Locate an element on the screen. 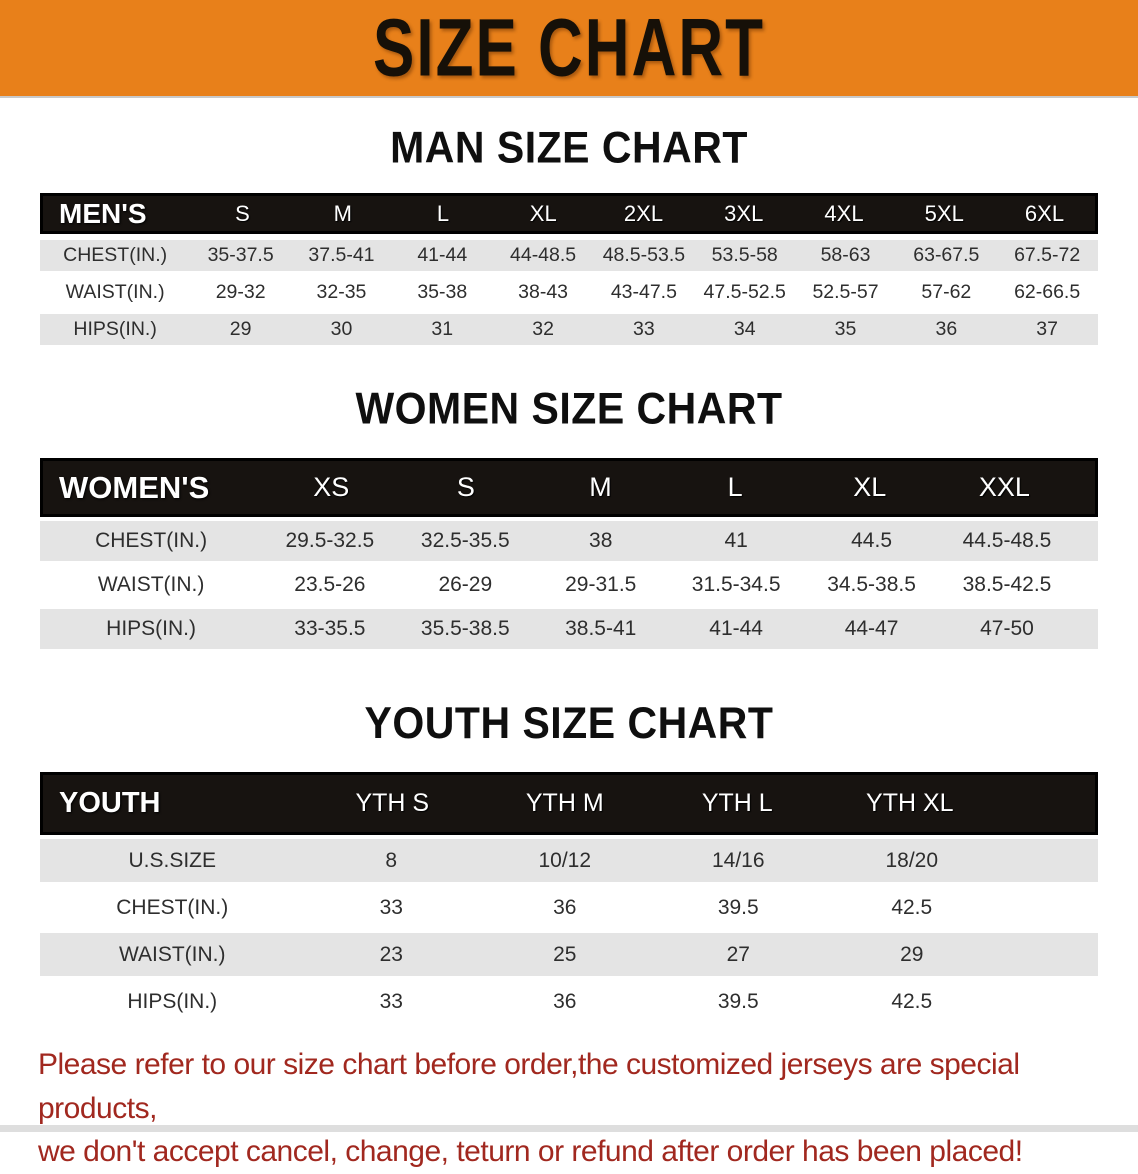 This screenshot has width=1138, height=1174. table-row: CHEST(IN.) 33 36 39.5 42.5 is located at coordinates (569, 907).